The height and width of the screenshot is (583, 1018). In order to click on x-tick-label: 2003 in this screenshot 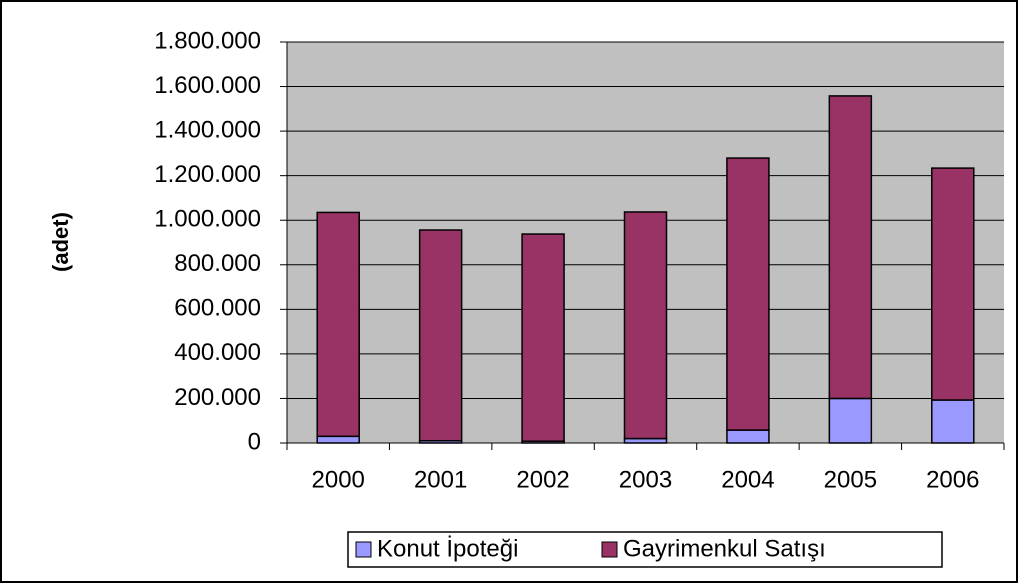, I will do `click(645, 479)`.